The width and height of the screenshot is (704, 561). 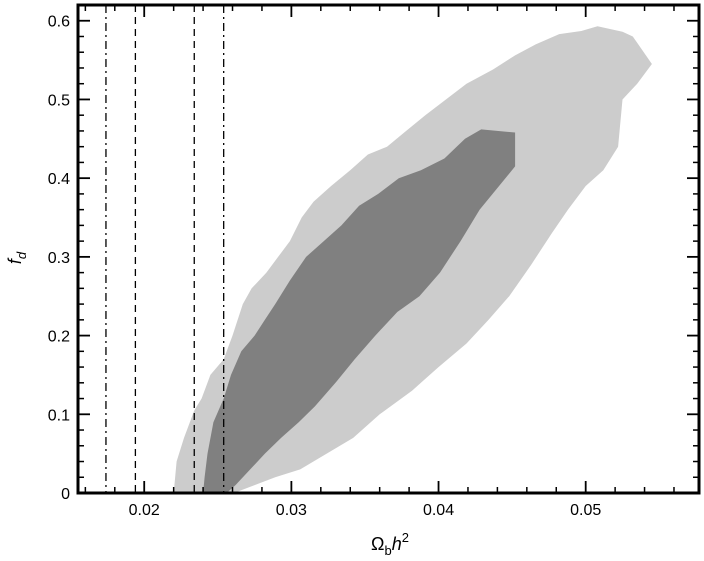 I want to click on y-tick-label: 0.6, so click(x=59, y=22).